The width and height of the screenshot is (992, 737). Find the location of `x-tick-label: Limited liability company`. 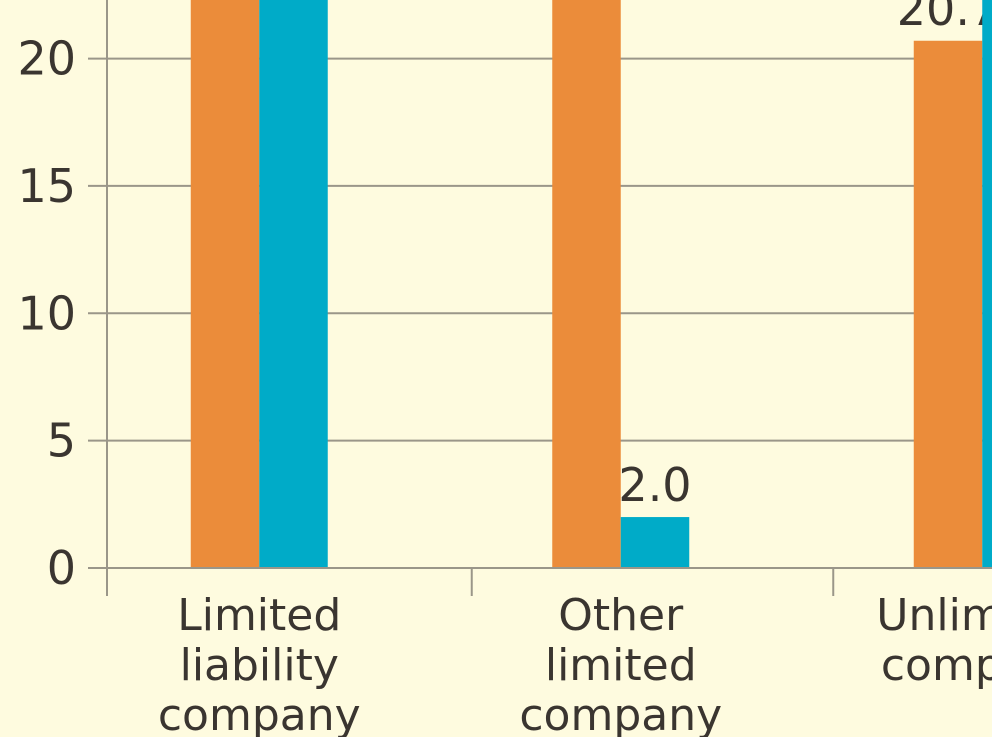

x-tick-label: Limited liability company is located at coordinates (259, 663).